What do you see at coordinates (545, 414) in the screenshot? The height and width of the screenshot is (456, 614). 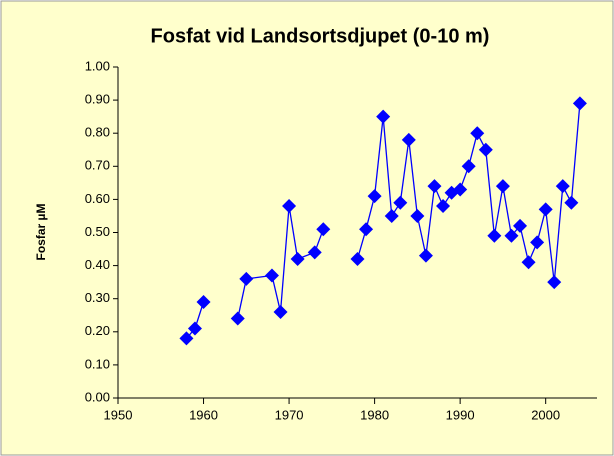 I see `x-tick-label: 2000` at bounding box center [545, 414].